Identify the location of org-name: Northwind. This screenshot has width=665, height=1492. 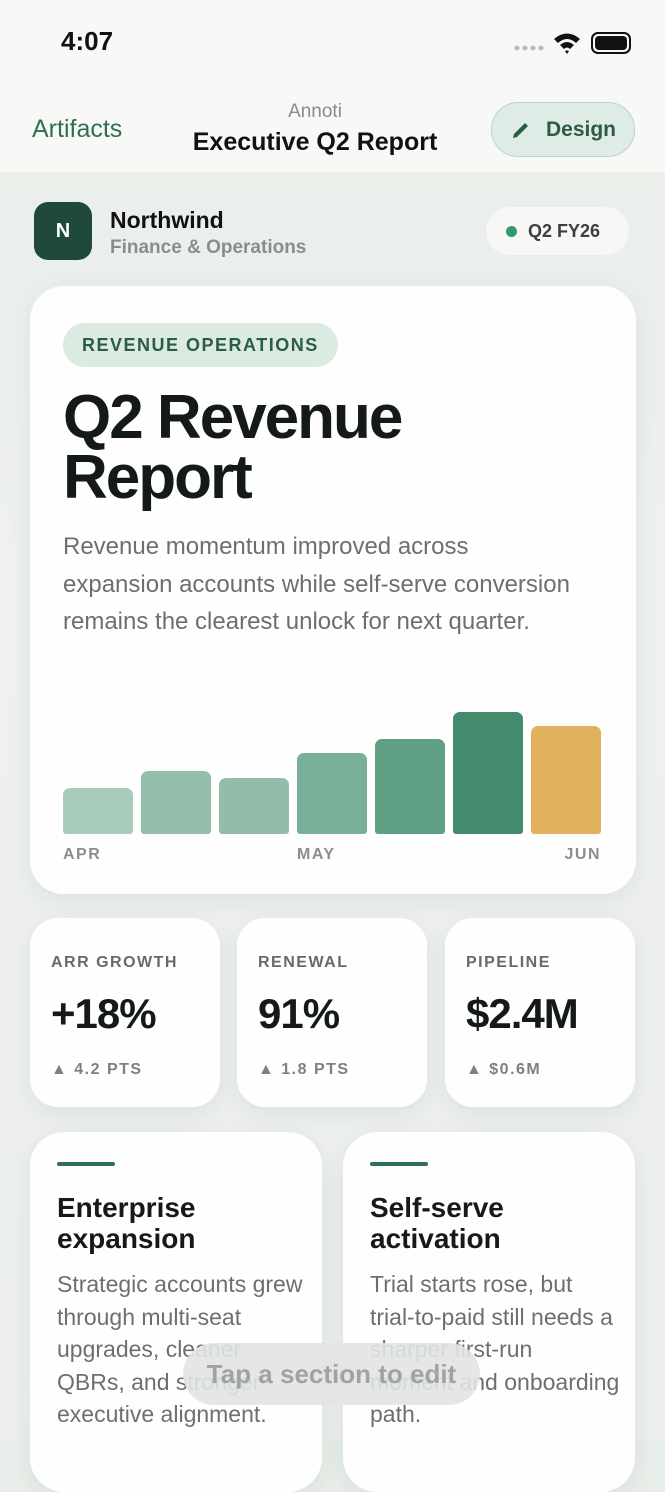
(167, 220).